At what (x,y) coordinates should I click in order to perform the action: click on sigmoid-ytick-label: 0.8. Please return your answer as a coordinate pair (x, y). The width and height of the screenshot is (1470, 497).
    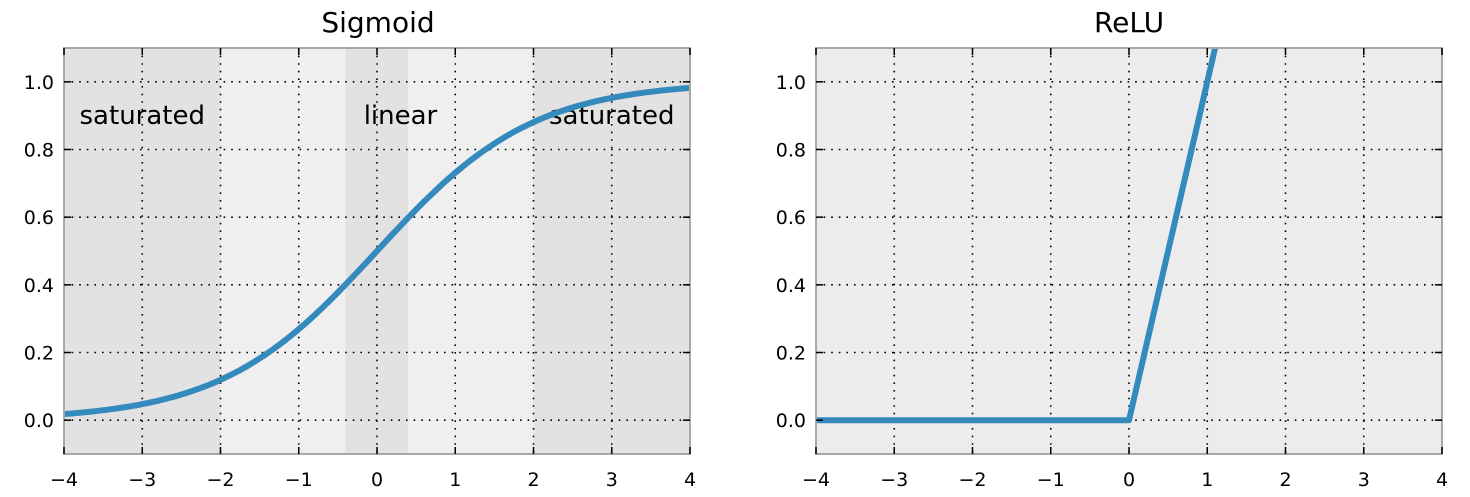
    Looking at the image, I should click on (39, 151).